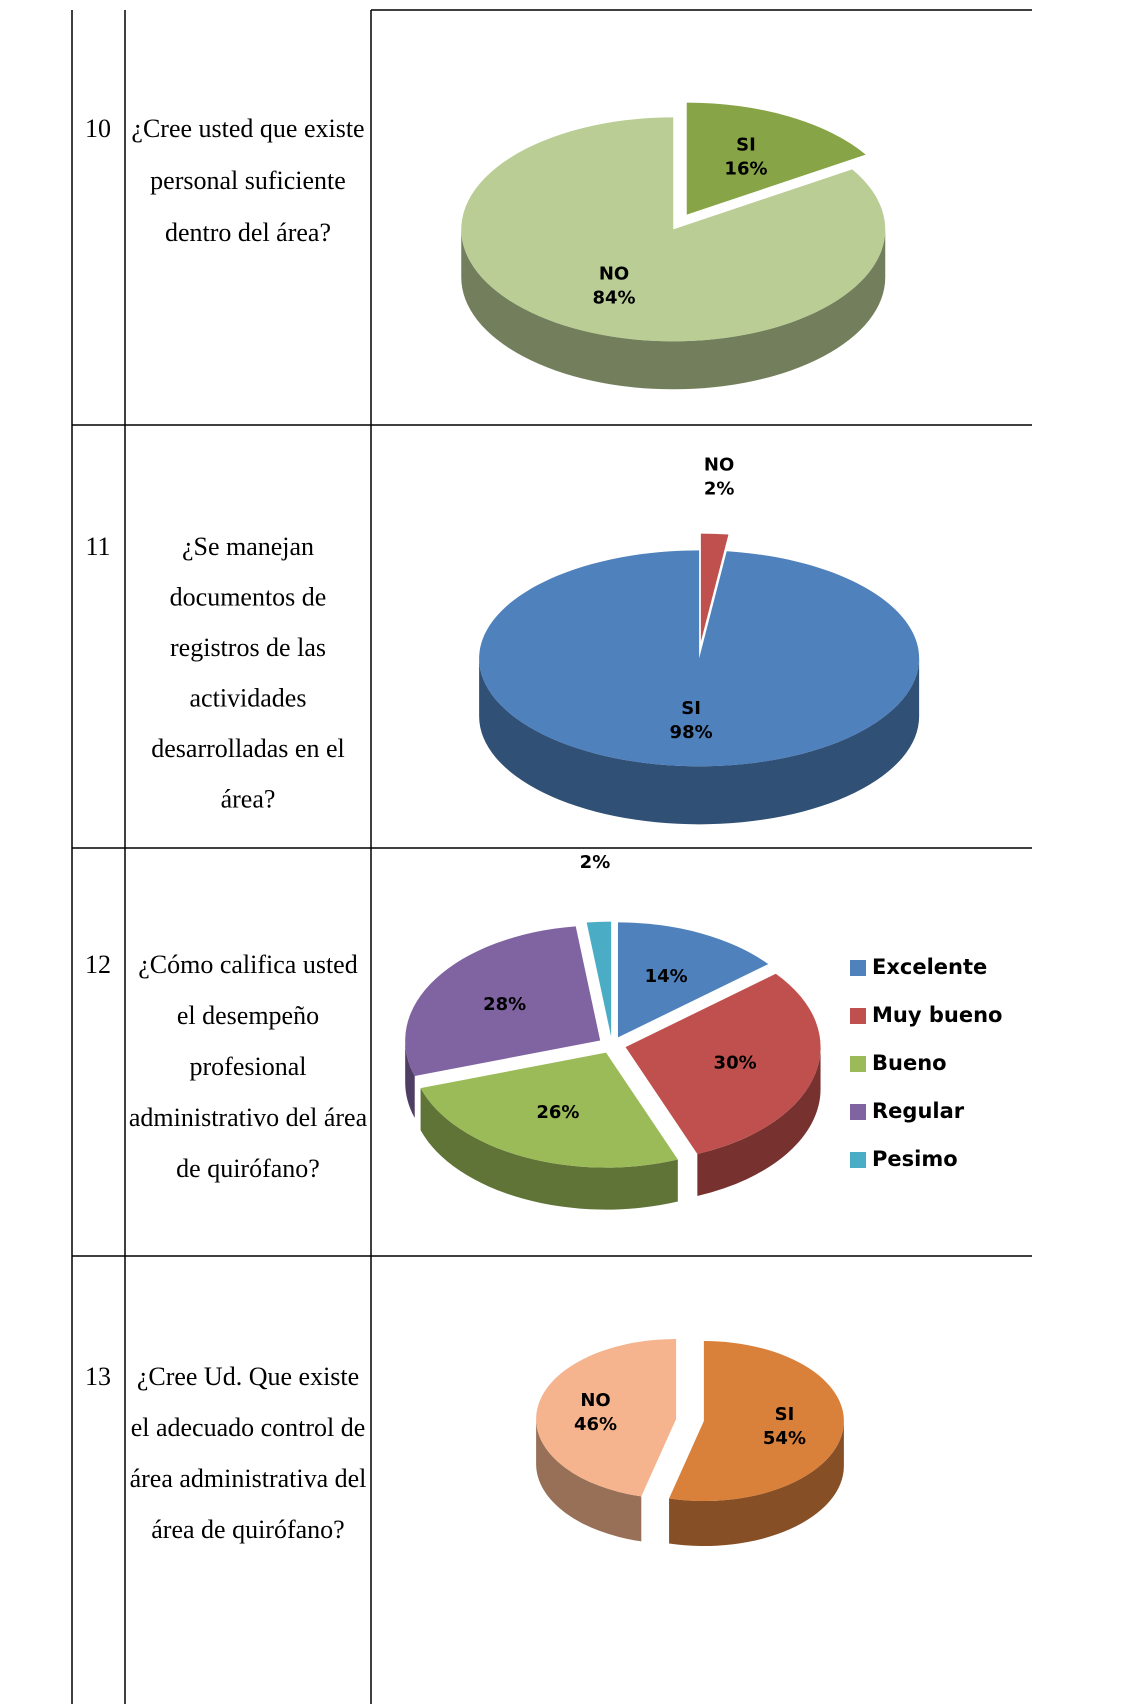 The height and width of the screenshot is (1704, 1122). I want to click on row-number: 11, so click(97, 546).